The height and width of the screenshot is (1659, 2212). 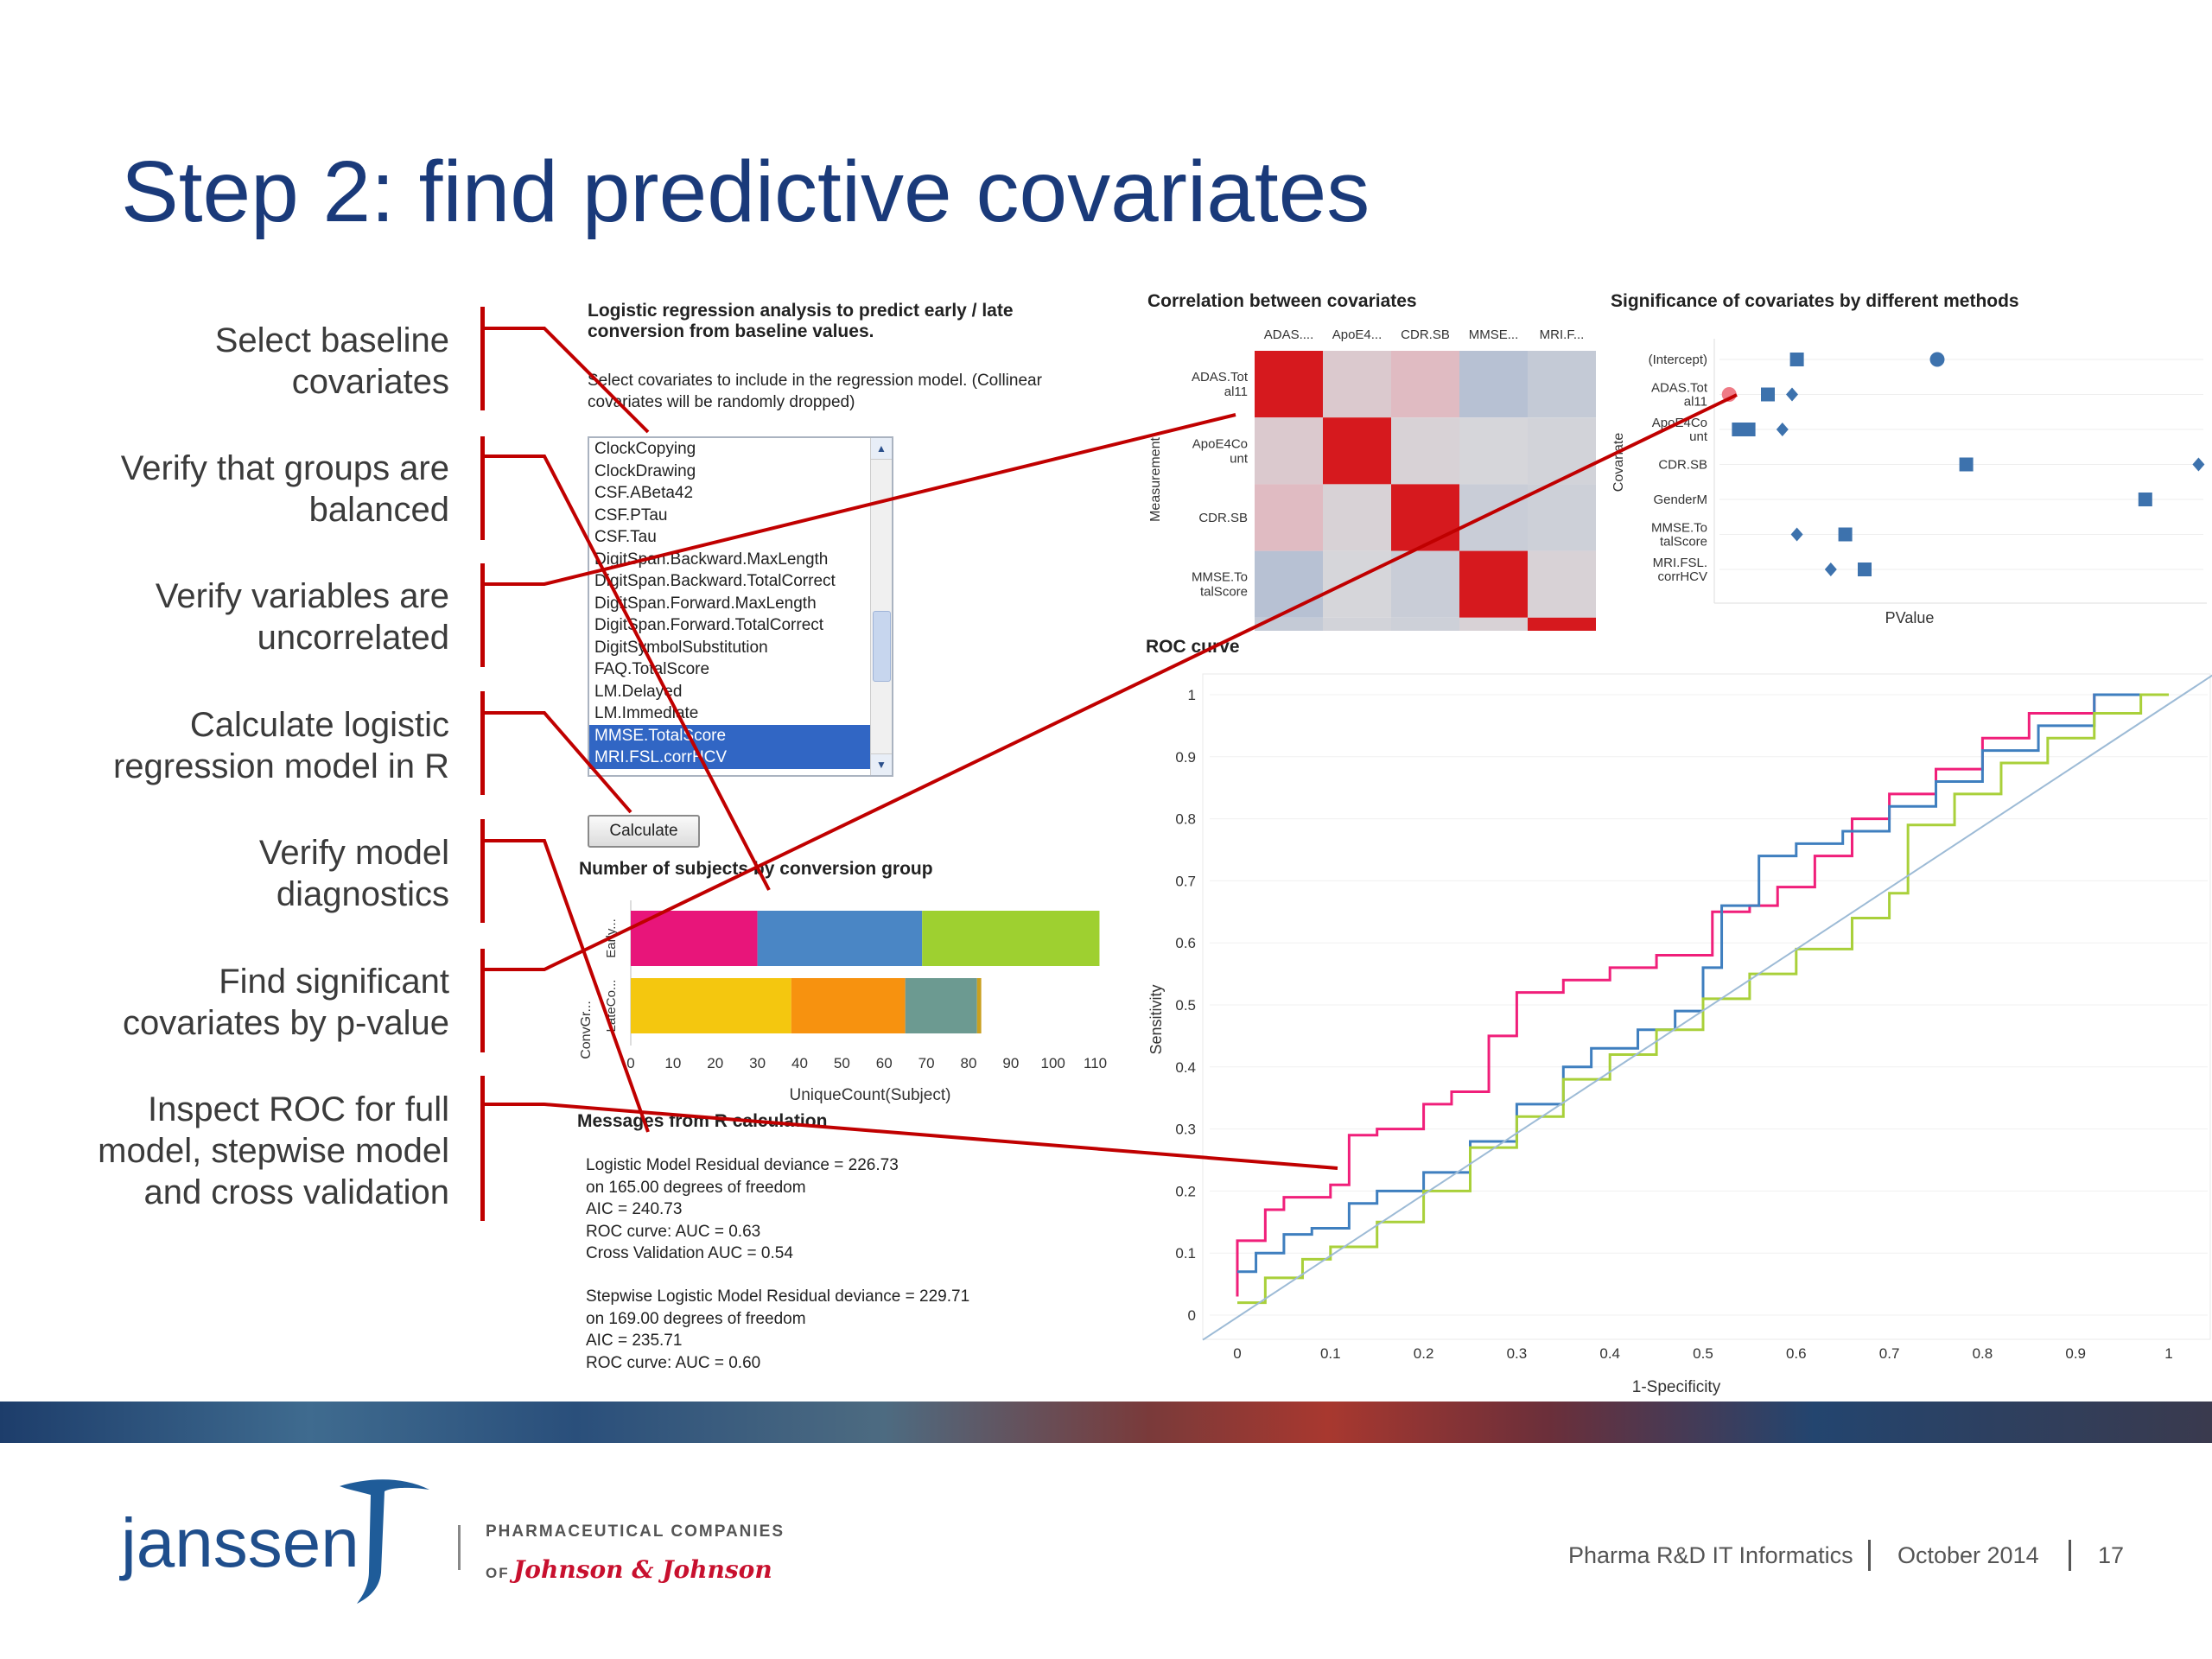 I want to click on covariate-option: MRI.FSL.corrHCV, so click(x=740, y=758).